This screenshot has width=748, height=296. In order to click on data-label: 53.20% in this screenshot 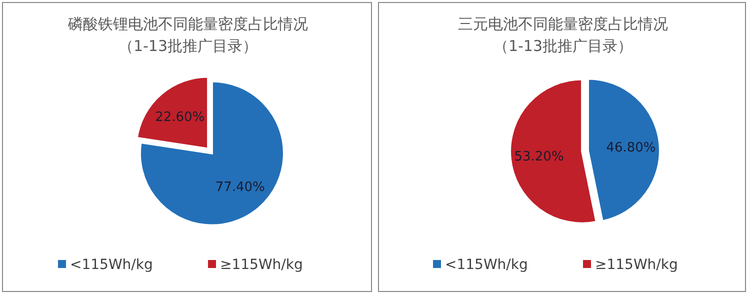, I will do `click(539, 157)`.